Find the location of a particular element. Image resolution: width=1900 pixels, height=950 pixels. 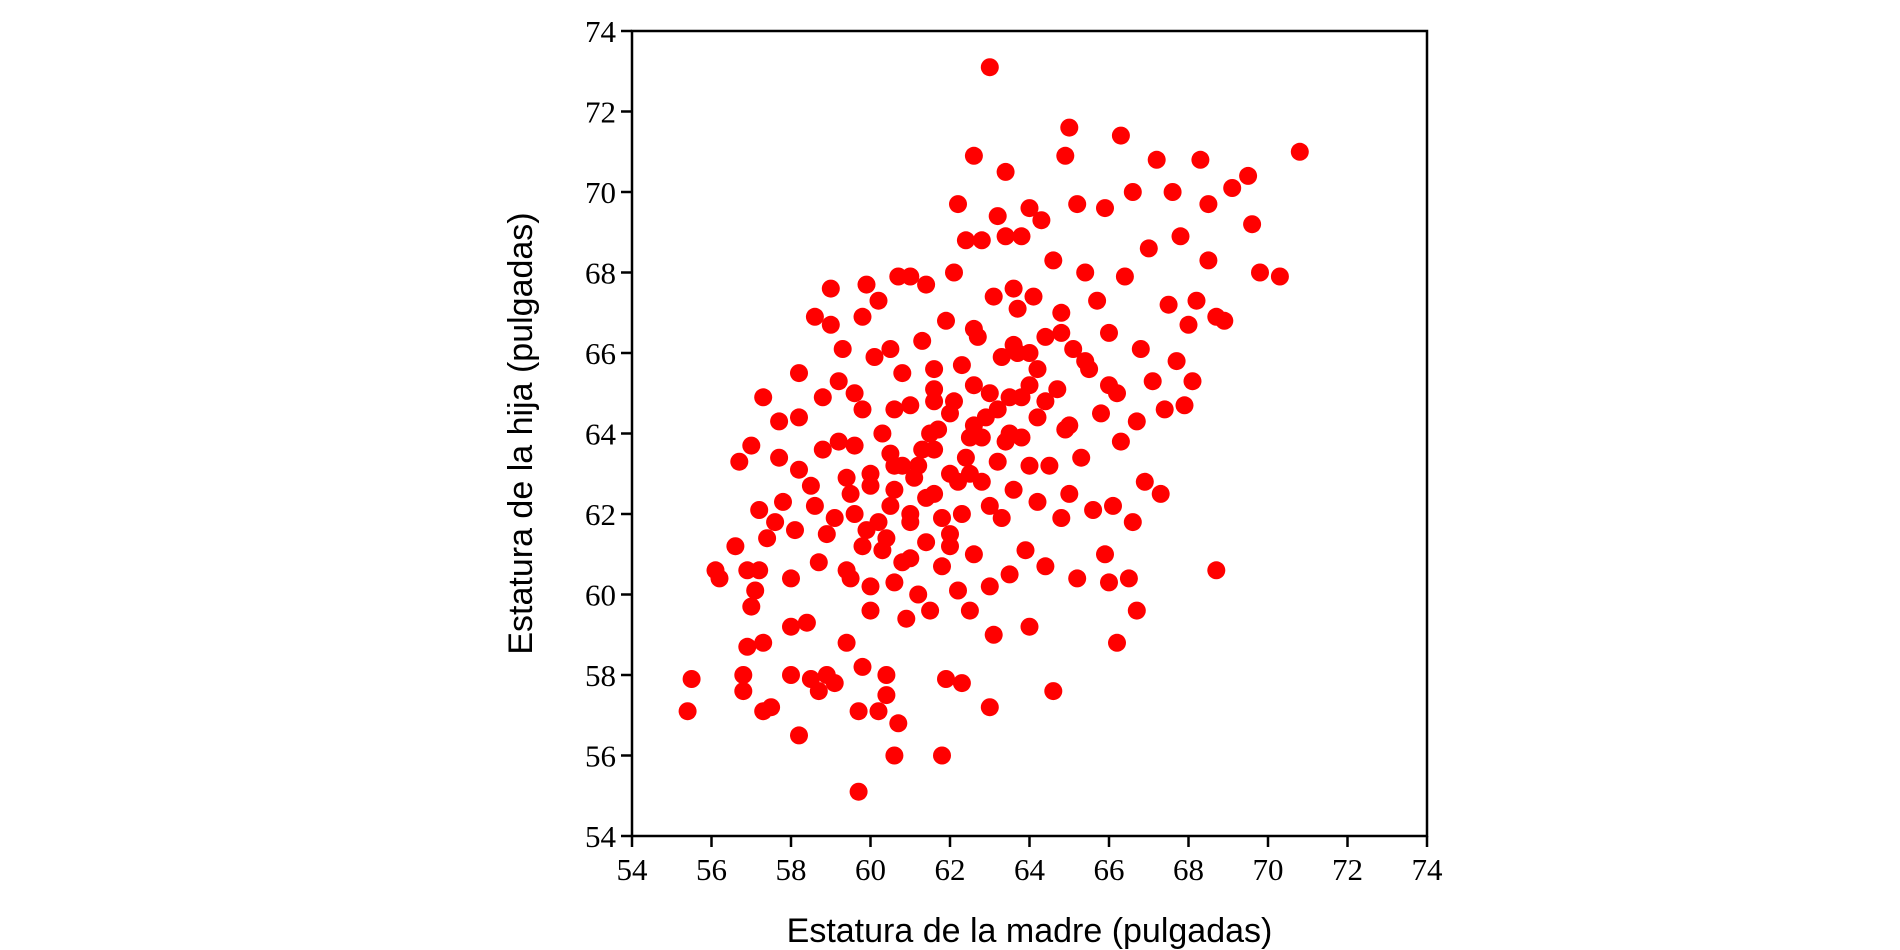

y-tick-label: 54 is located at coordinates (601, 836).